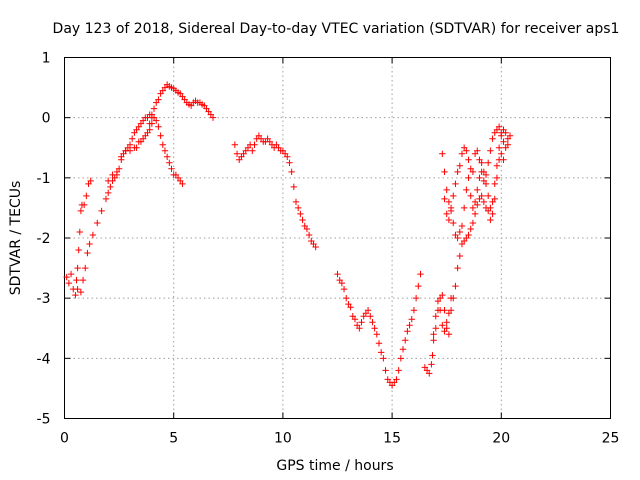  I want to click on y-axis-label: SDTVAR / TECUs, so click(16, 238).